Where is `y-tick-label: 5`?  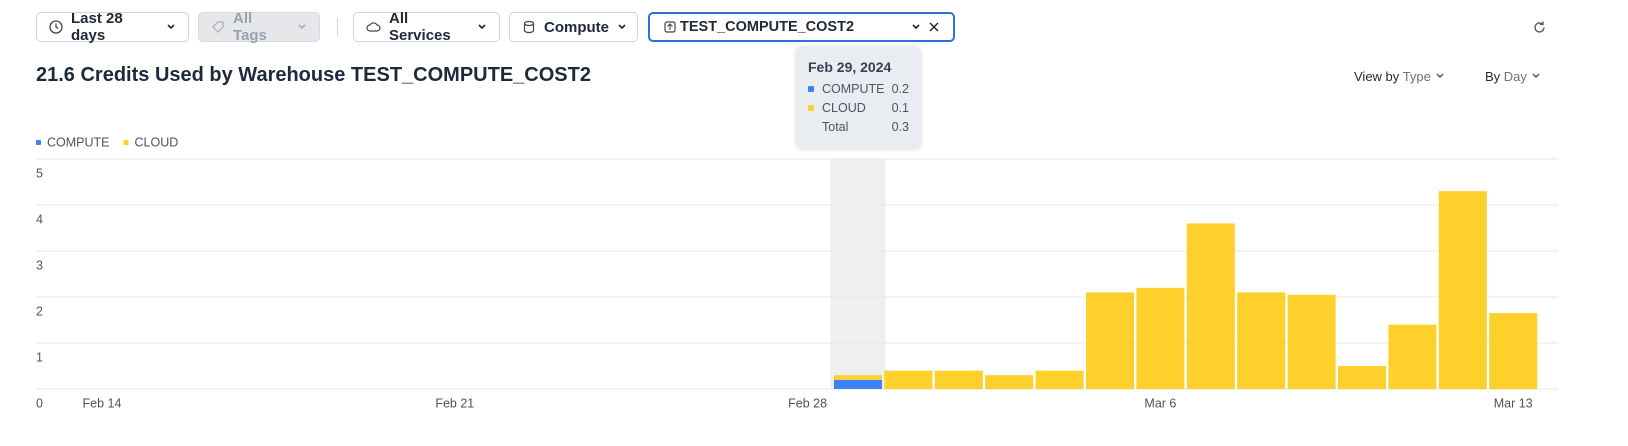
y-tick-label: 5 is located at coordinates (39, 173).